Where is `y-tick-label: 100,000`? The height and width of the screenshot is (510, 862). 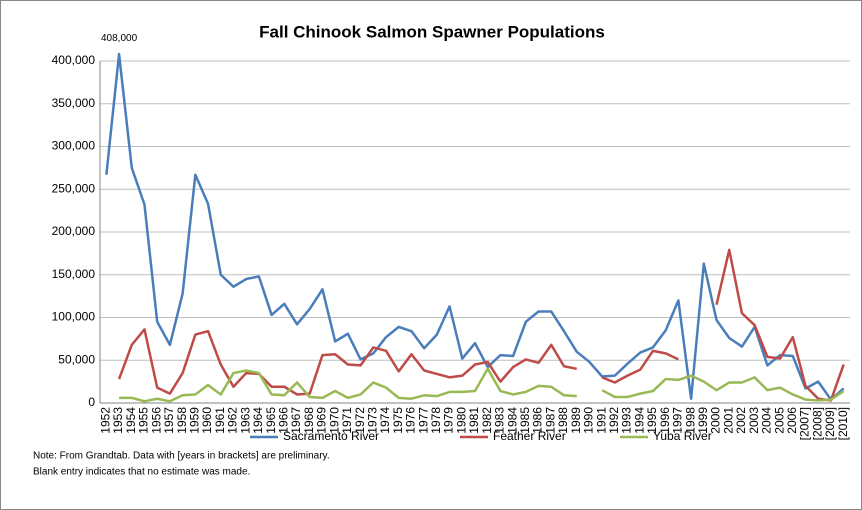
y-tick-label: 100,000 is located at coordinates (74, 317).